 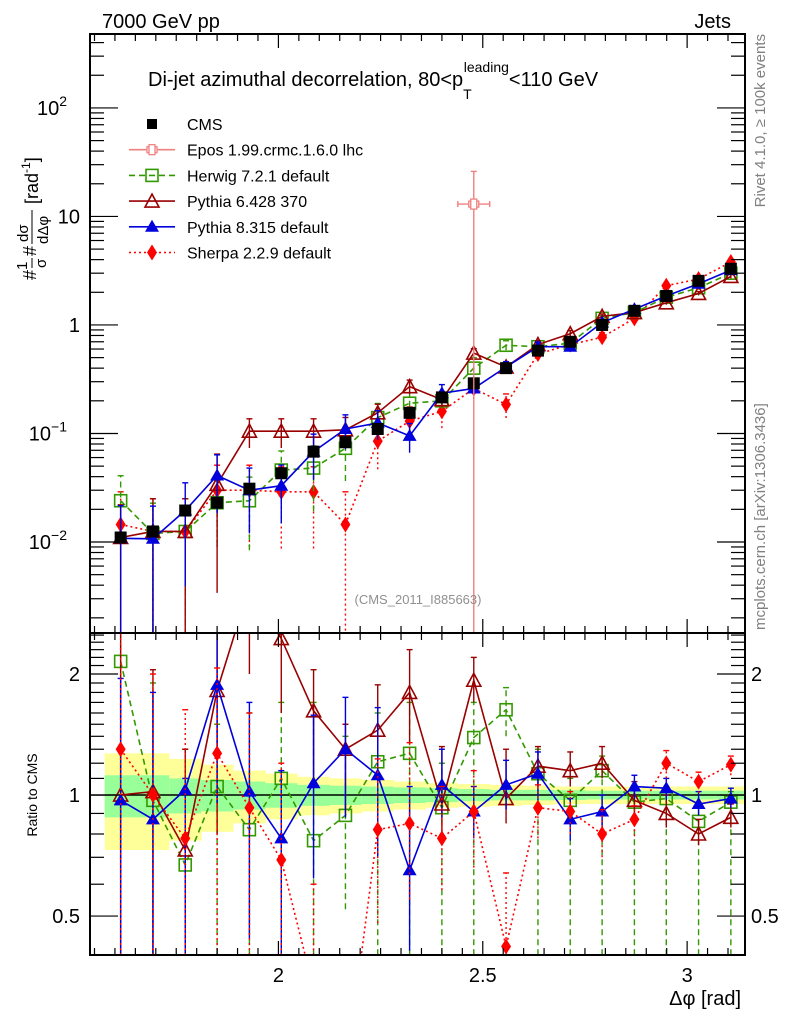 What do you see at coordinates (765, 917) in the screenshot?
I see `ratio-y-tick-label-right: 0.5` at bounding box center [765, 917].